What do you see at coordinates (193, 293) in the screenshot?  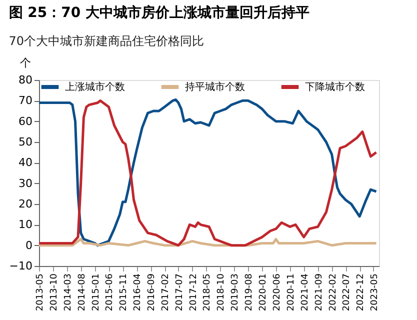 I see `x-tick-label: 2017-12` at bounding box center [193, 293].